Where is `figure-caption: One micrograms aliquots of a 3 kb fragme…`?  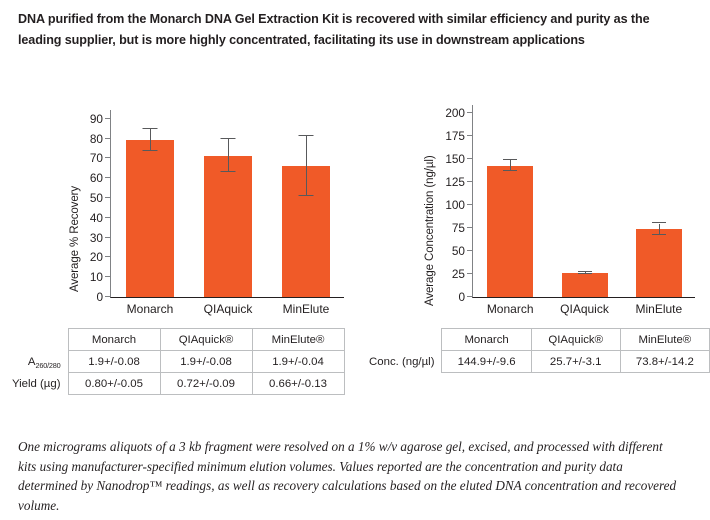
figure-caption: One micrograms aliquots of a 3 kb fragme… is located at coordinates (347, 476).